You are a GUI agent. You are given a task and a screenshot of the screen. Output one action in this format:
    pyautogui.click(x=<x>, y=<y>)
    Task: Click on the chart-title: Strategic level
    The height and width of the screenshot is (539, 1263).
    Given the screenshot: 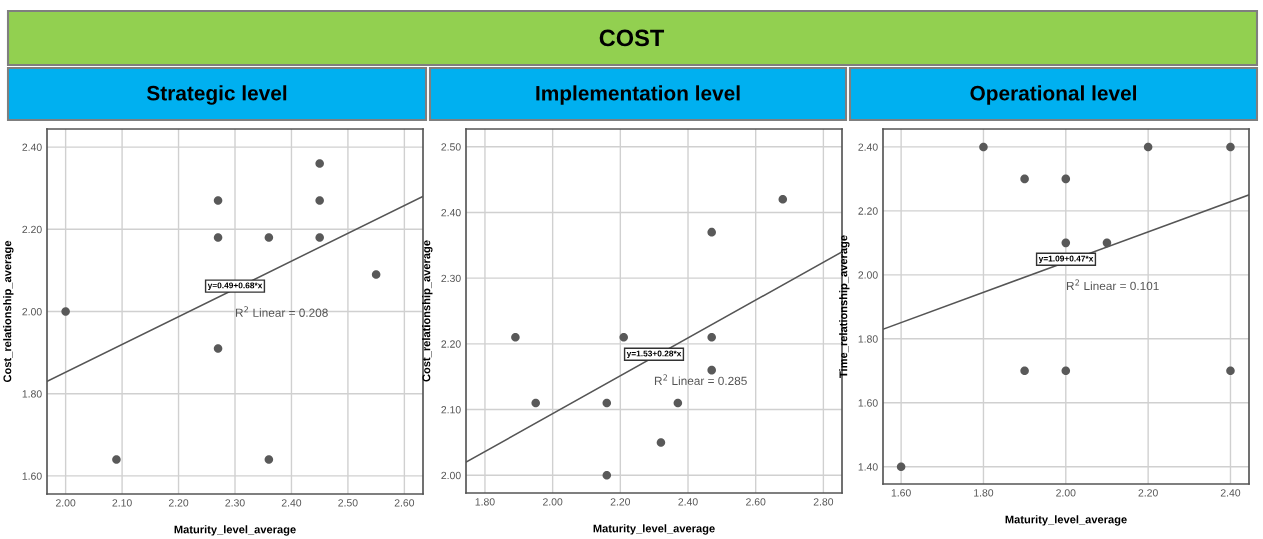 What is the action you would take?
    pyautogui.click(x=216, y=95)
    